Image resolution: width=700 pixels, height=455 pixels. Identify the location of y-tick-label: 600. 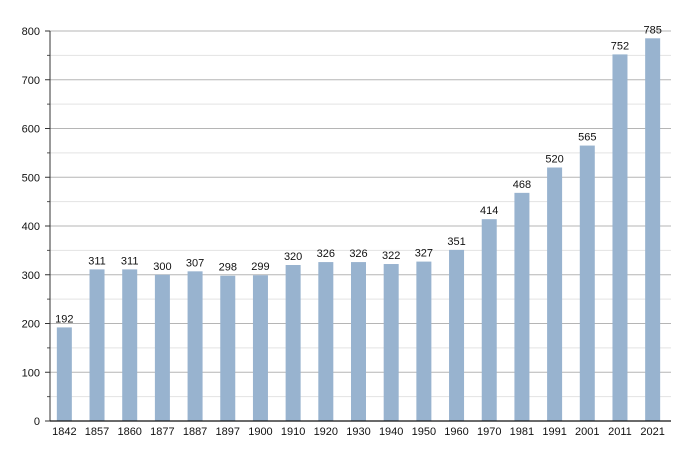
(31, 130).